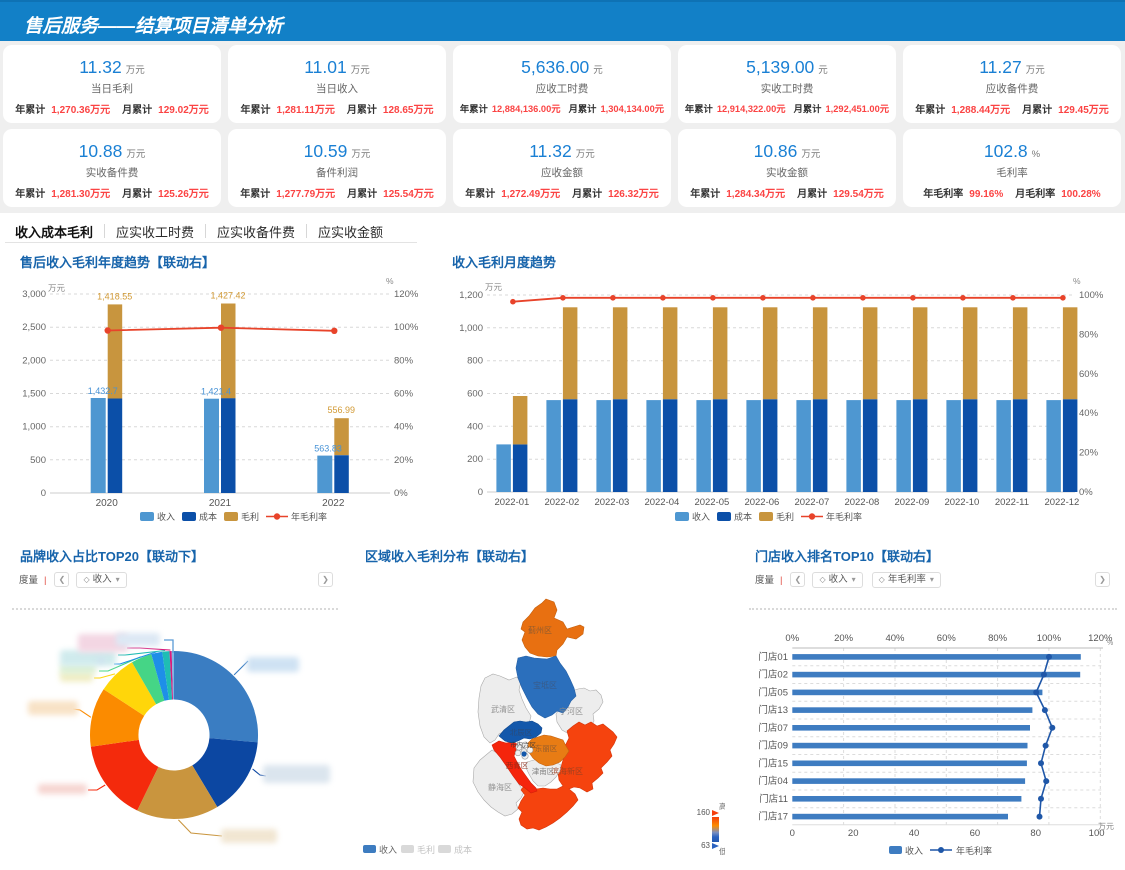  Describe the element at coordinates (661, 502) in the screenshot. I see `svg-text: 2022-04` at that location.